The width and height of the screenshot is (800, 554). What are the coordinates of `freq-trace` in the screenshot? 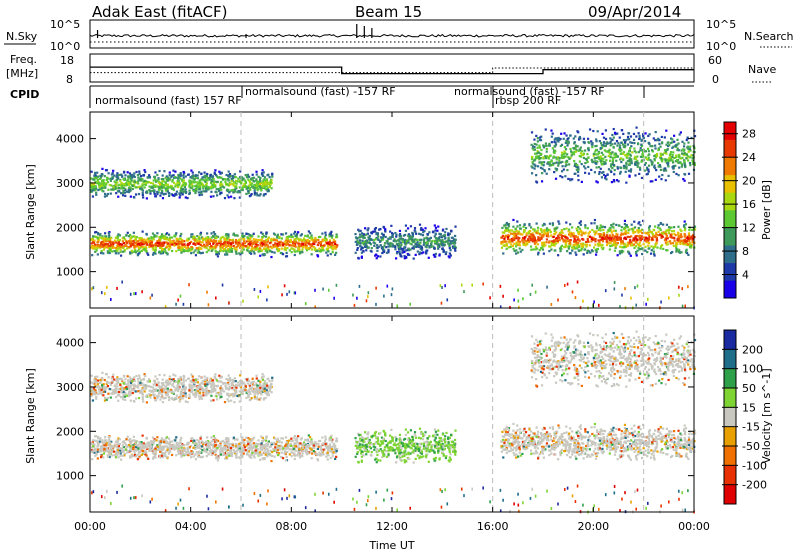 It's located at (392, 70).